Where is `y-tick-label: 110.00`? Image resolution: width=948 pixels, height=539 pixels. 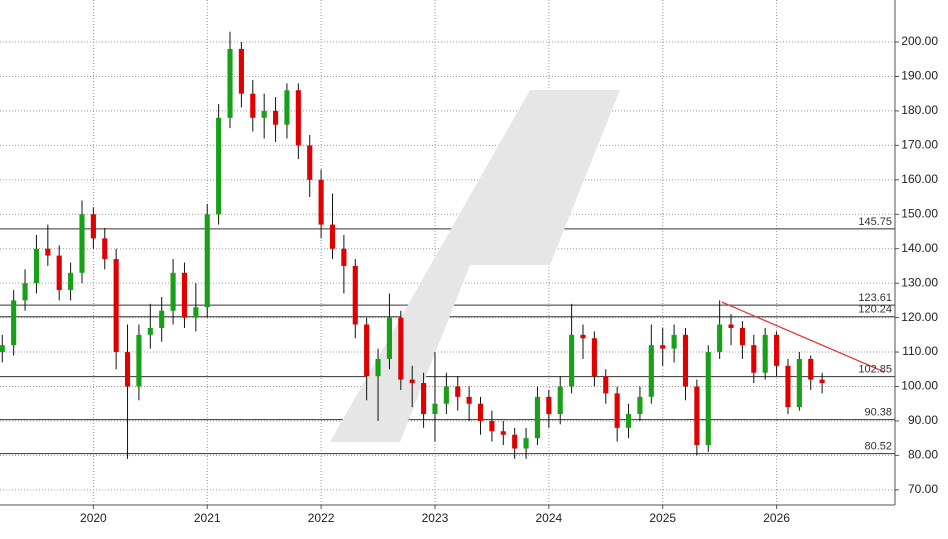
y-tick-label: 110.00 is located at coordinates (920, 351).